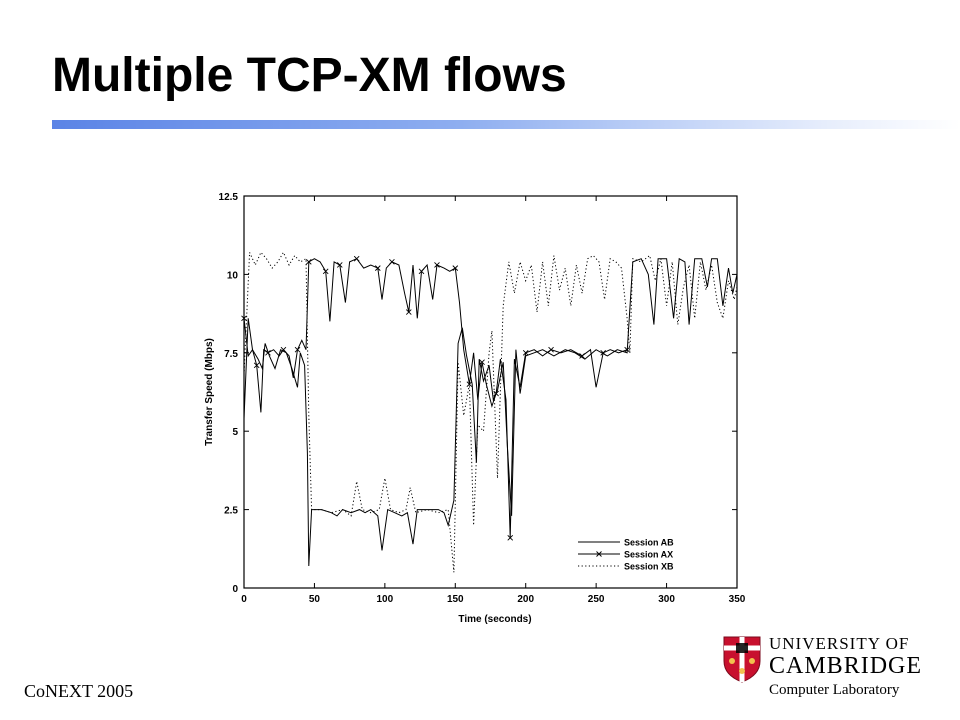 The height and width of the screenshot is (720, 960). What do you see at coordinates (742, 659) in the screenshot?
I see `cambridge-crest-icon` at bounding box center [742, 659].